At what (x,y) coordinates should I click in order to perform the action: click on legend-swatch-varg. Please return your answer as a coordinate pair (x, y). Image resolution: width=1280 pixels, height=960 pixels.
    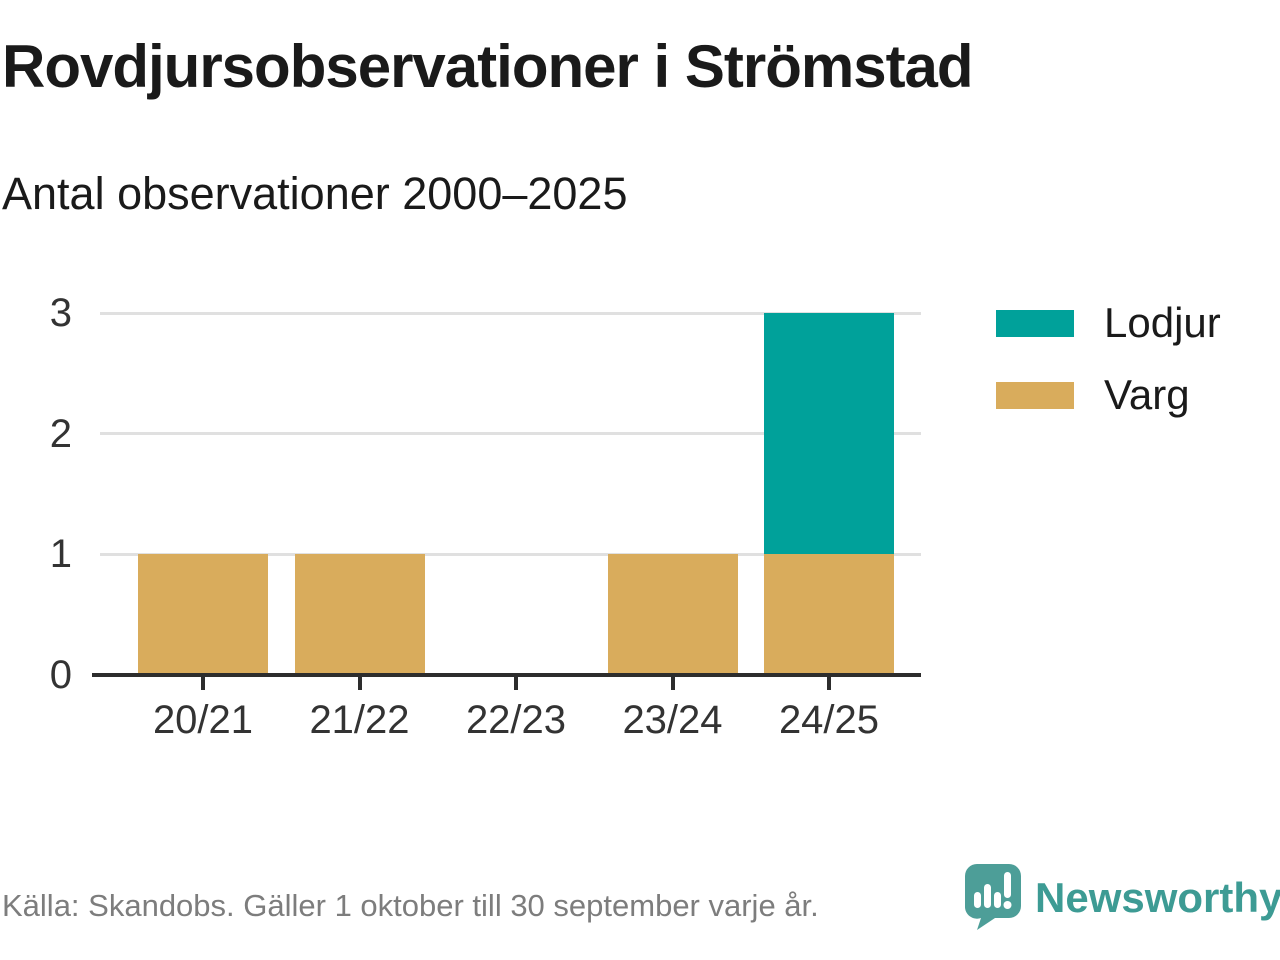
    Looking at the image, I should click on (1035, 395).